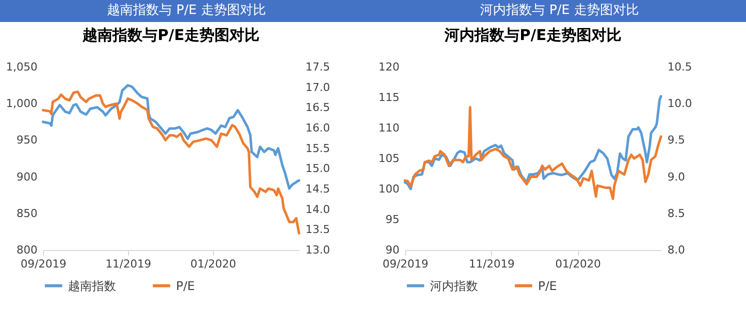 The width and height of the screenshot is (746, 330). I want to click on y2-tick-label: 16.5, so click(318, 107).